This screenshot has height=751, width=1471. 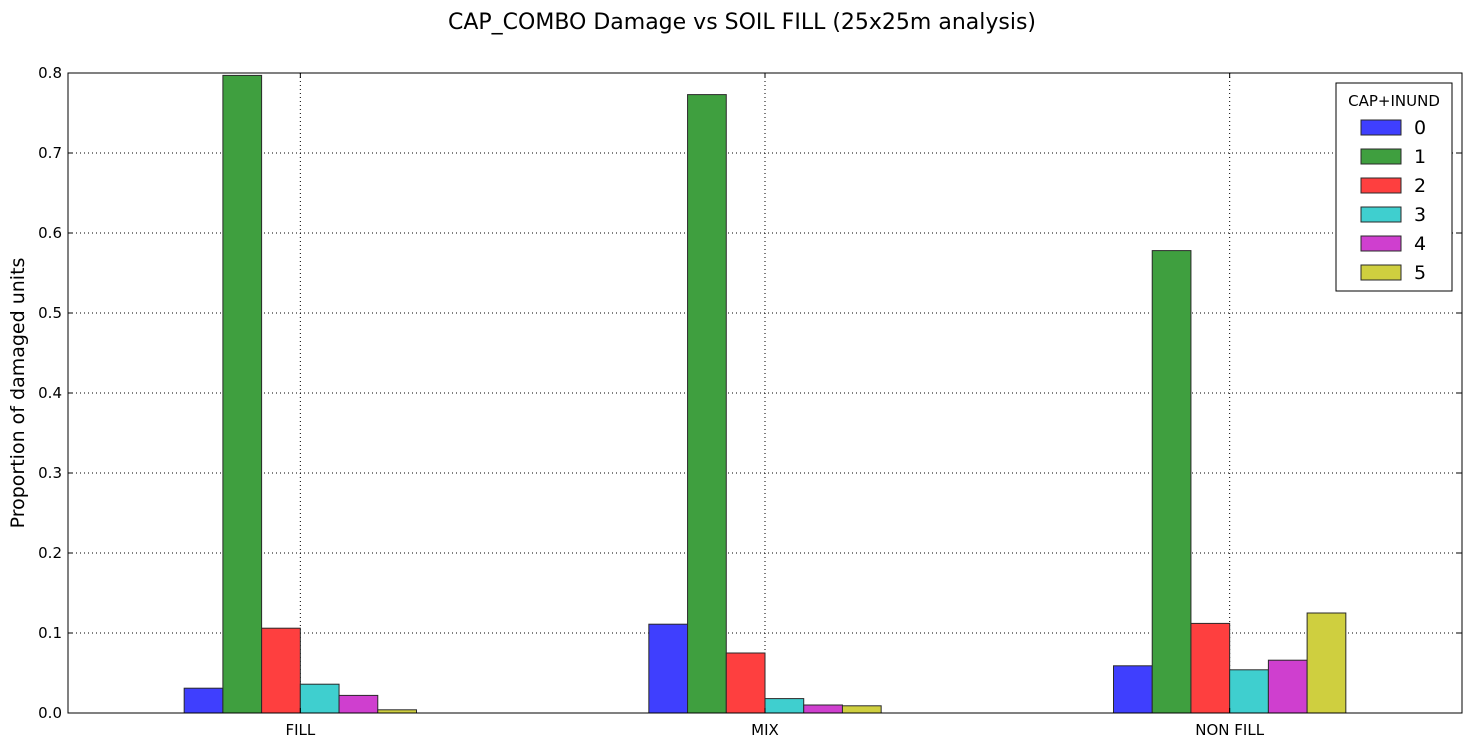 What do you see at coordinates (50, 553) in the screenshot?
I see `y-tick-label: 0.2` at bounding box center [50, 553].